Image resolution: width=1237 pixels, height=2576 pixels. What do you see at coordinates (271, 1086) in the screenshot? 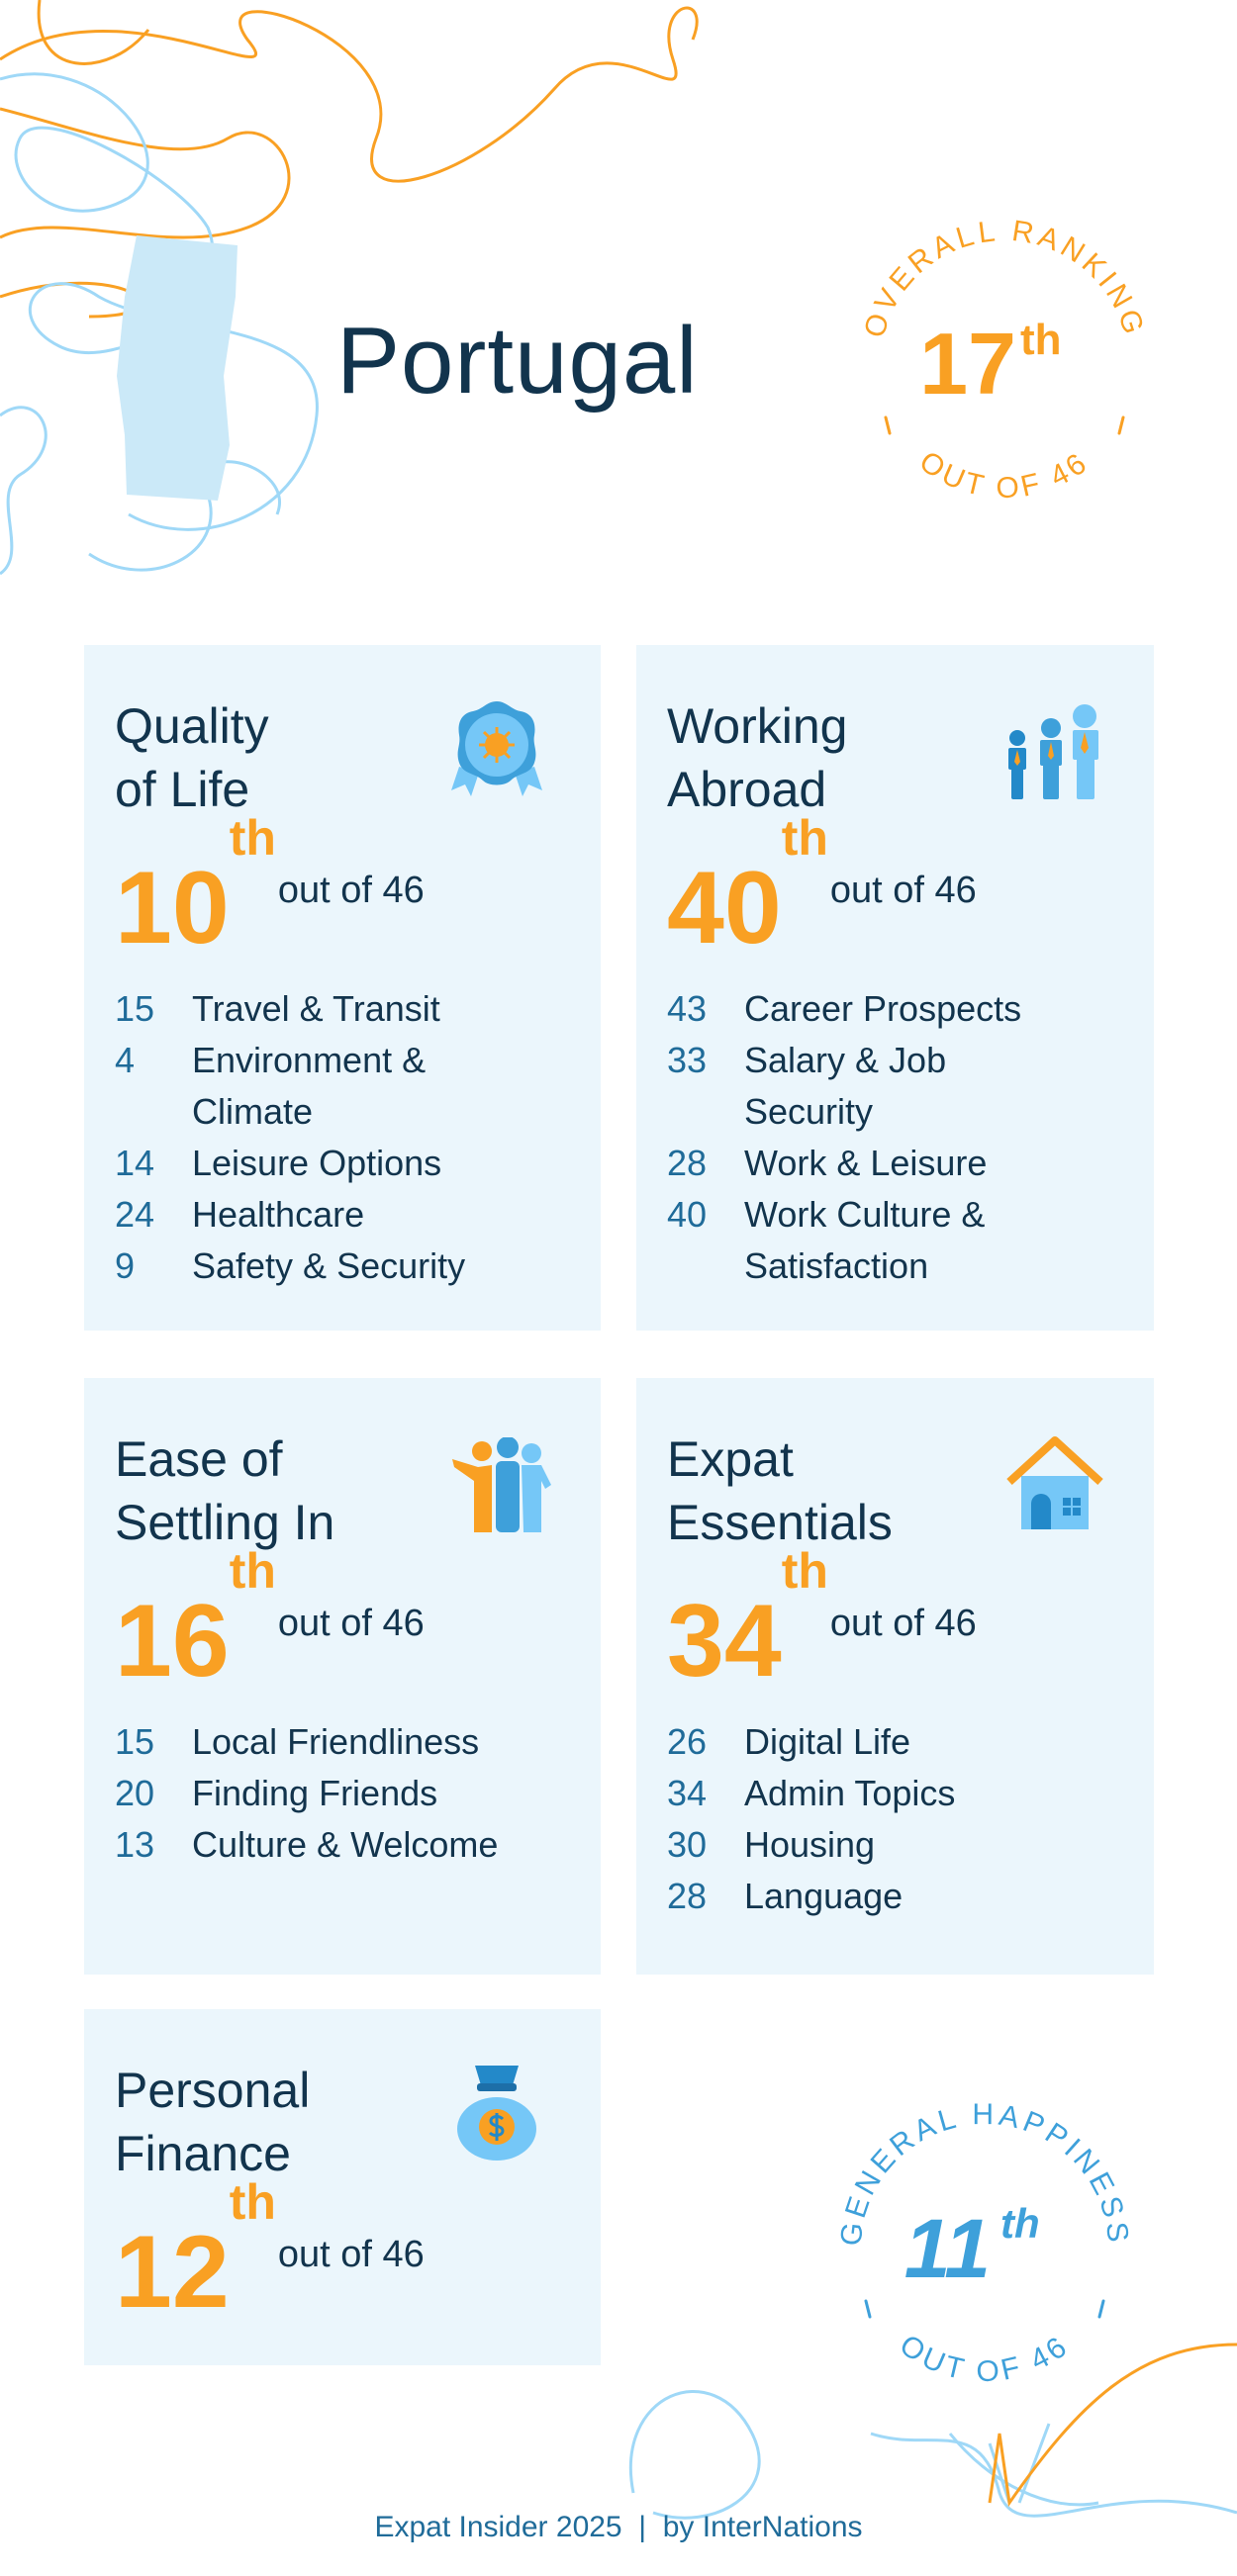
I see `list-item: 4 Environment & Climate` at bounding box center [271, 1086].